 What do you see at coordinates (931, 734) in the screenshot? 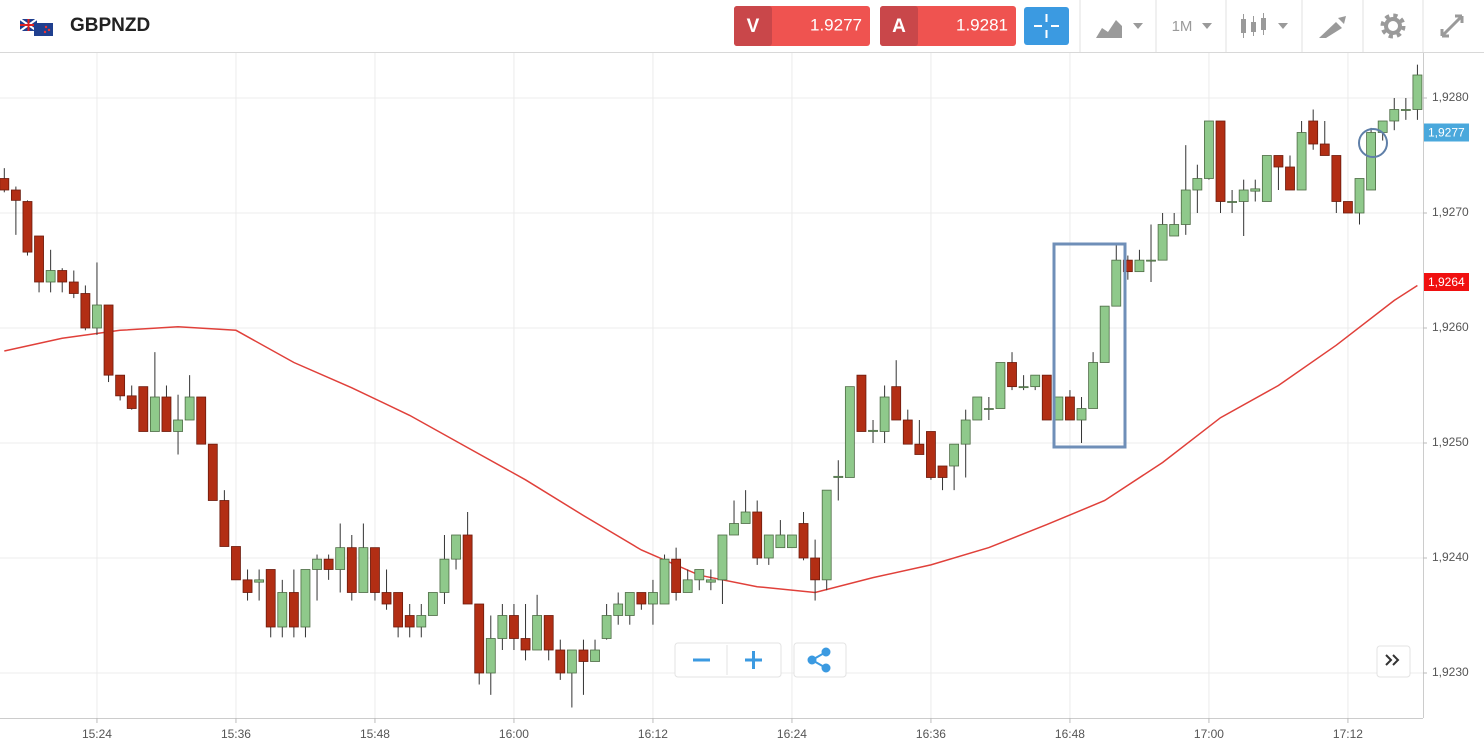
I see `x-tick-label: 16:36` at bounding box center [931, 734].